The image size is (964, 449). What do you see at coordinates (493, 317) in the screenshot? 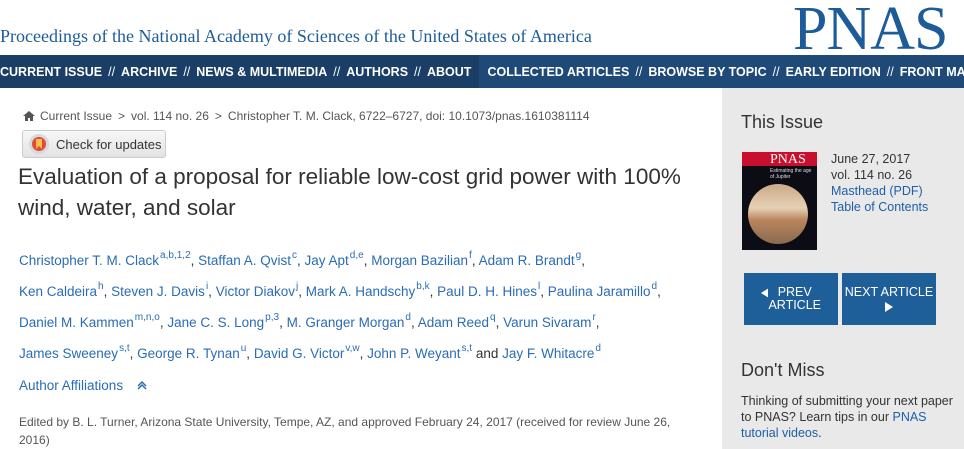
I see `author-affiliation-marks: q` at bounding box center [493, 317].